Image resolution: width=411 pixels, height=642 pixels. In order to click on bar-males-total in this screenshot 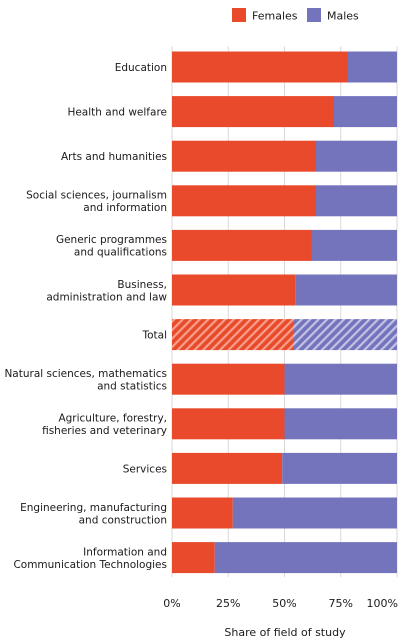, I will do `click(345, 335)`.